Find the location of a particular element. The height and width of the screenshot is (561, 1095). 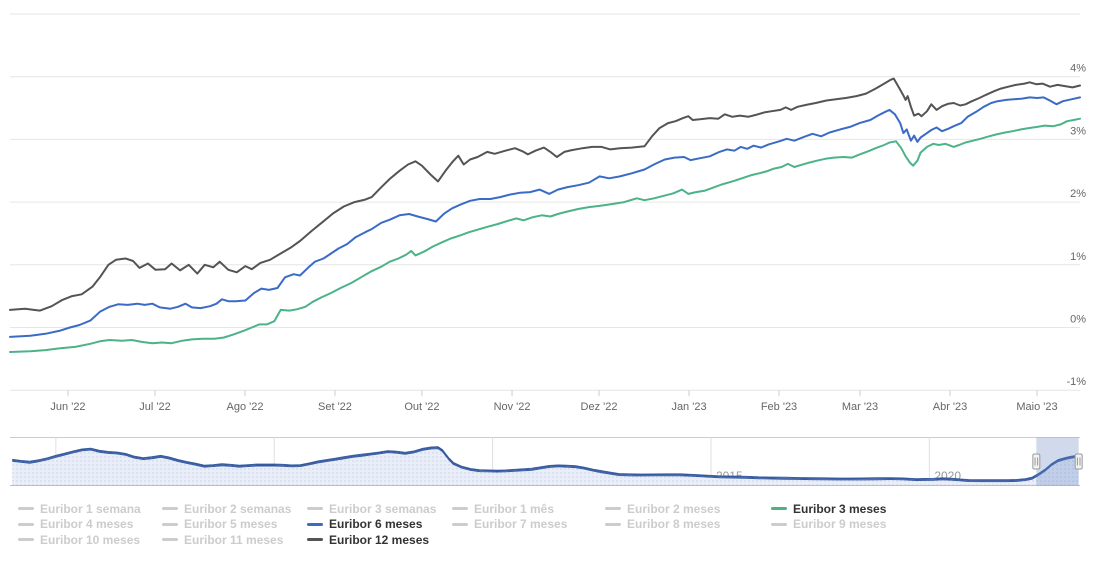

navigator-selected-range is located at coordinates (1057, 461).